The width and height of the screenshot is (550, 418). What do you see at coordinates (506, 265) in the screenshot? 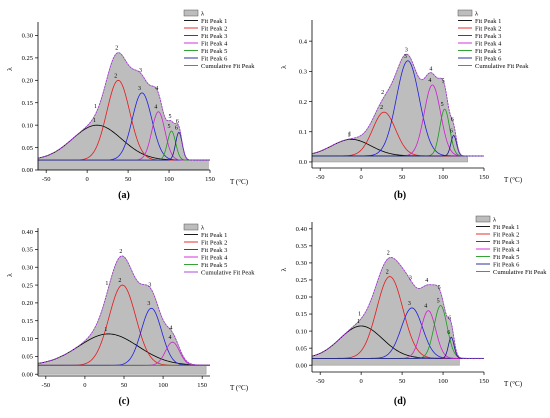
I see `legend-label: Fit Peak 6` at bounding box center [506, 265].